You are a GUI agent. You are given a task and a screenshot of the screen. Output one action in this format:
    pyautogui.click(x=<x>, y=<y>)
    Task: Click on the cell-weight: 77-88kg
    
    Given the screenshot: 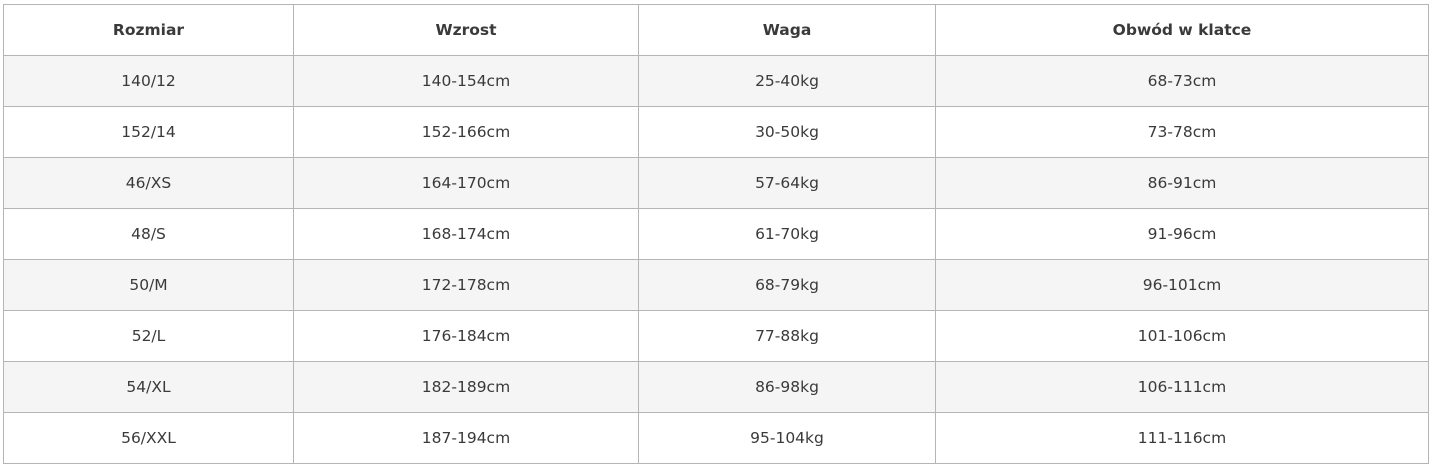 What is the action you would take?
    pyautogui.click(x=787, y=336)
    